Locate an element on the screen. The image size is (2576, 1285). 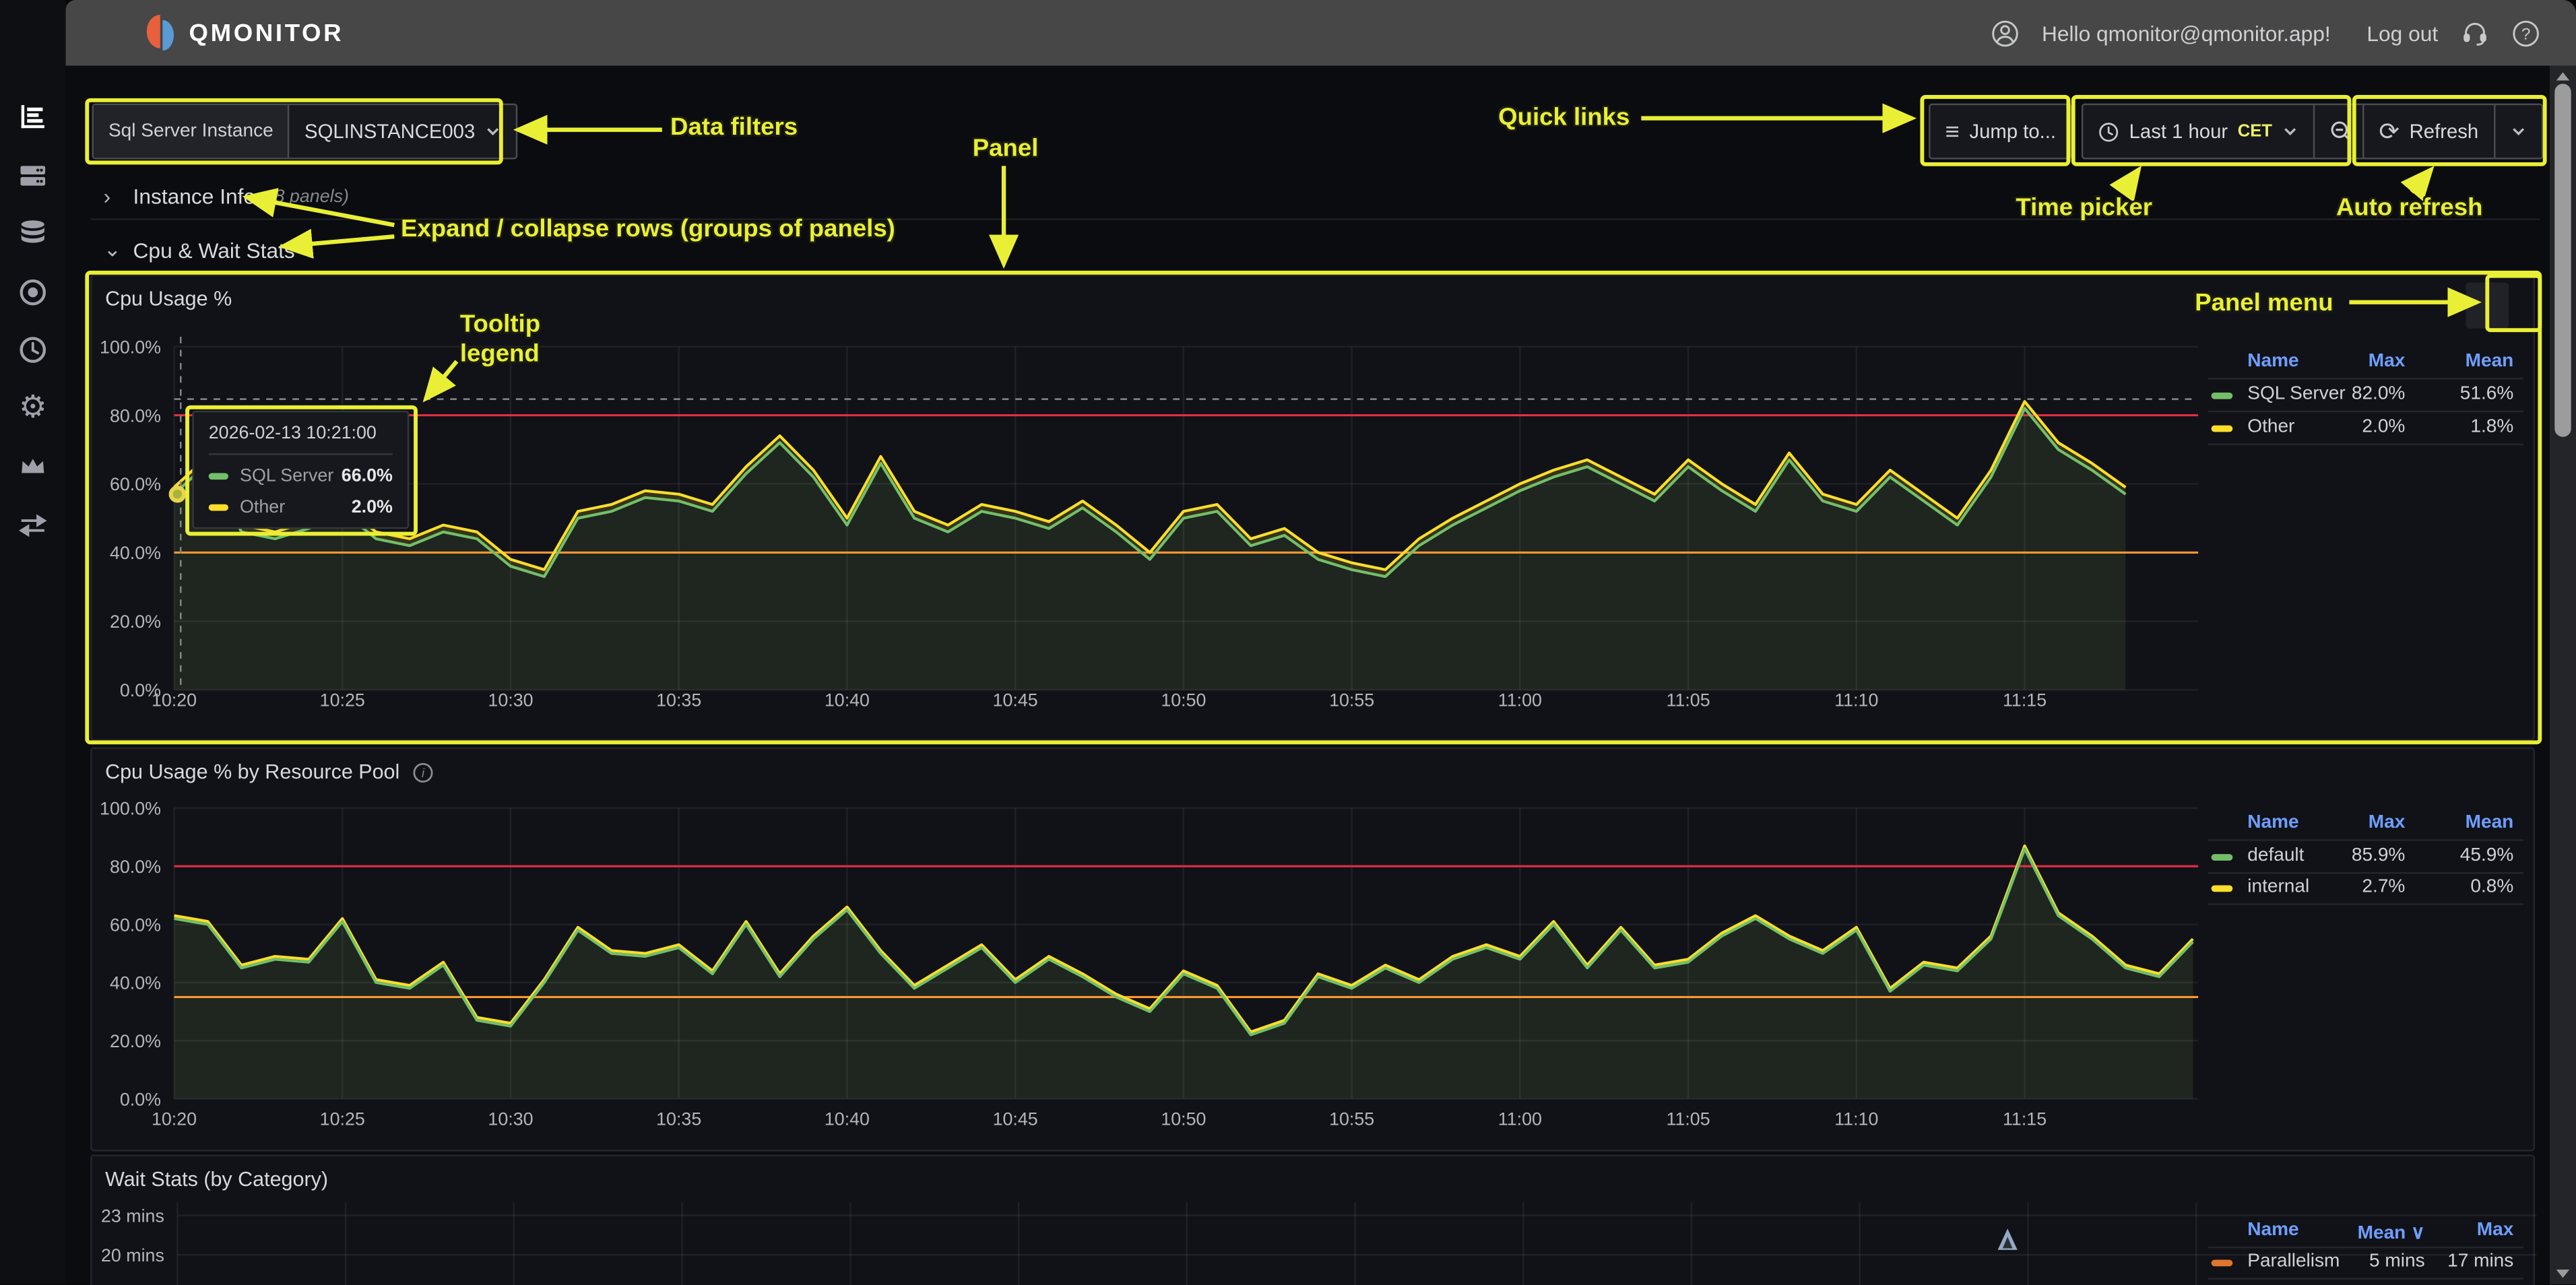
exchange-arrows-icon is located at coordinates (33, 525).